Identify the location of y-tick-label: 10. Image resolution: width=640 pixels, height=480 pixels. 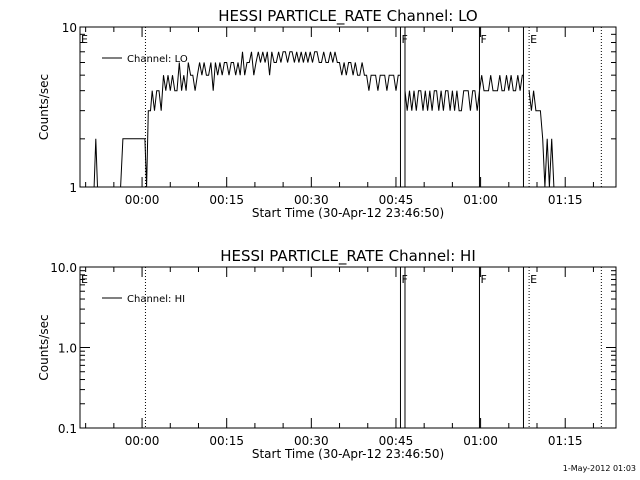
(69, 28).